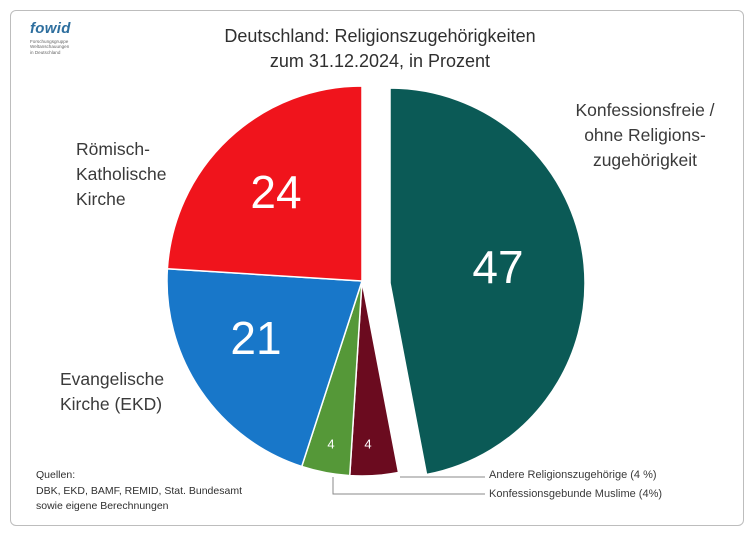  I want to click on pie-slice-catholic, so click(264, 183).